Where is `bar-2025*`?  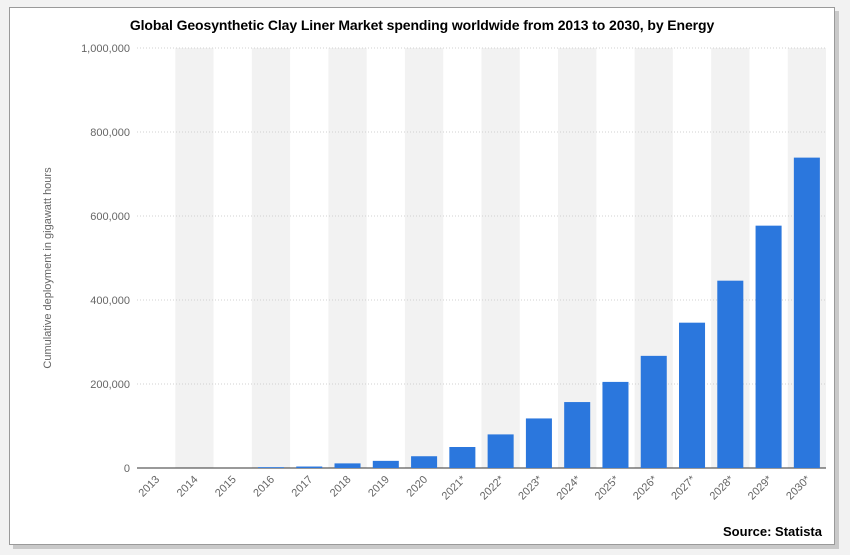 bar-2025* is located at coordinates (615, 424).